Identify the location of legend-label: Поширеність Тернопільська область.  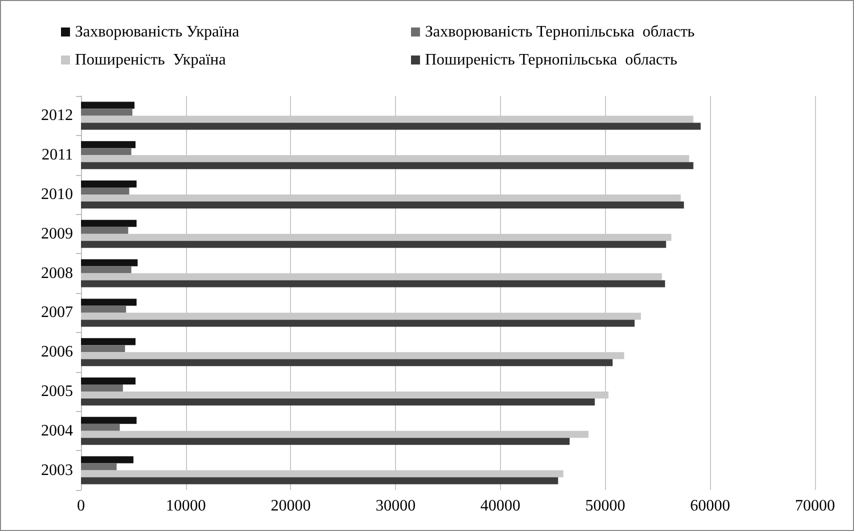
(551, 60).